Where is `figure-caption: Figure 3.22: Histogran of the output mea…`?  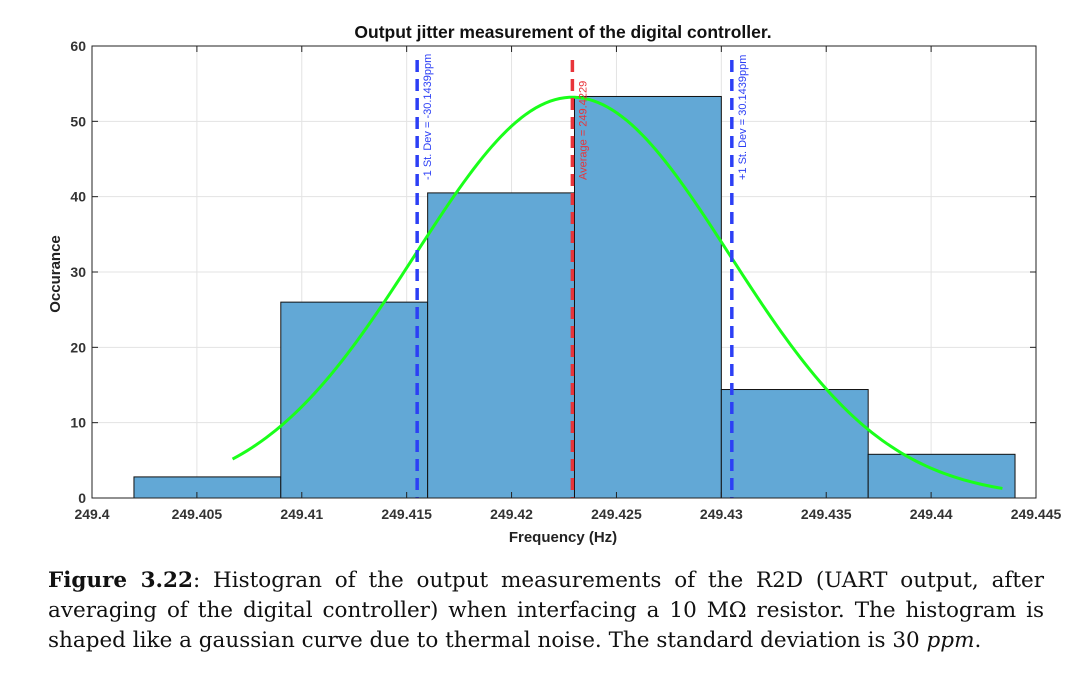 figure-caption: Figure 3.22: Histogran of the output mea… is located at coordinates (546, 611).